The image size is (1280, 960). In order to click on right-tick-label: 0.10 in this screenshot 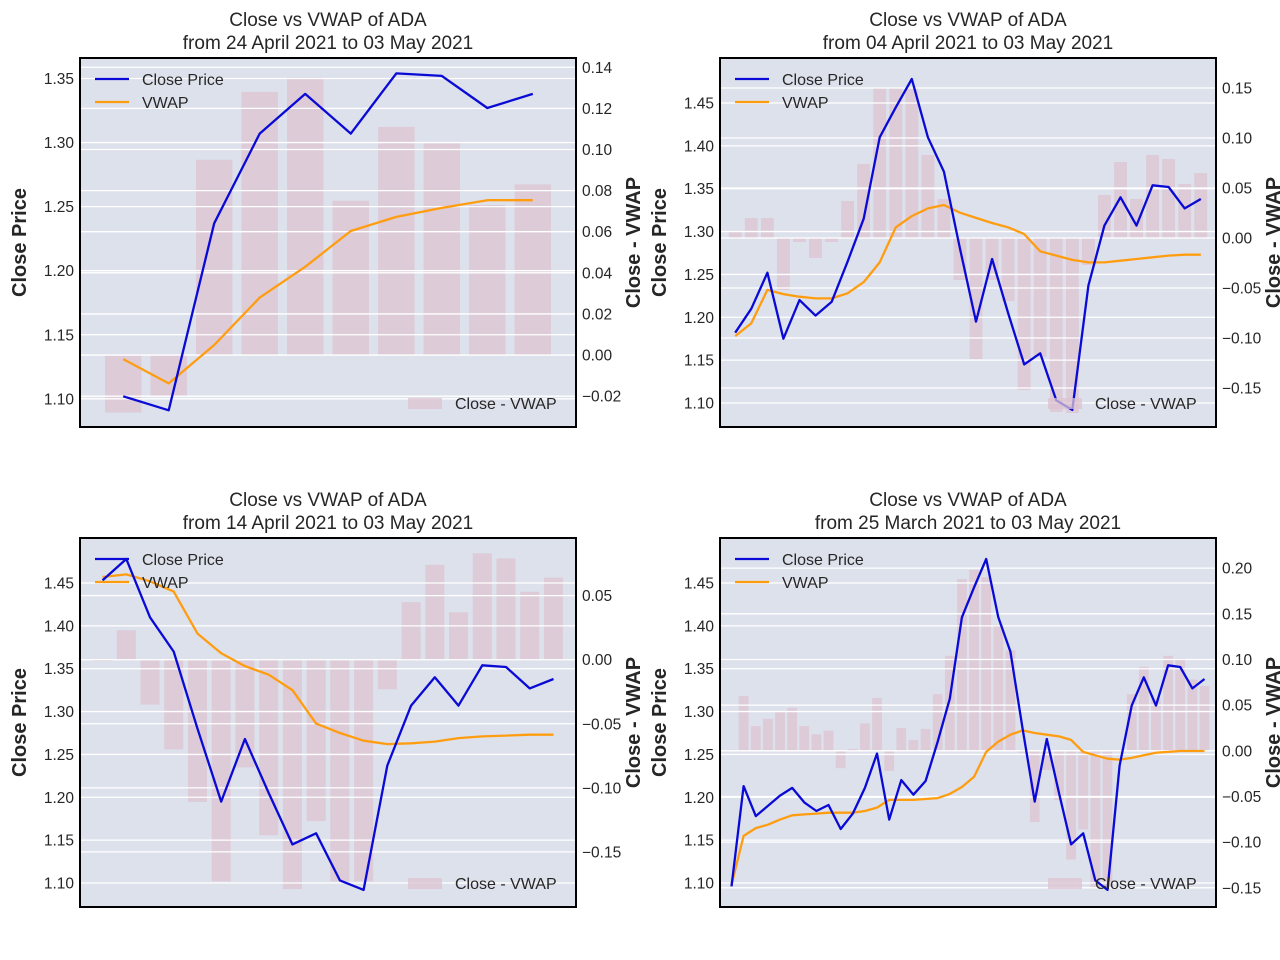, I will do `click(1237, 660)`.